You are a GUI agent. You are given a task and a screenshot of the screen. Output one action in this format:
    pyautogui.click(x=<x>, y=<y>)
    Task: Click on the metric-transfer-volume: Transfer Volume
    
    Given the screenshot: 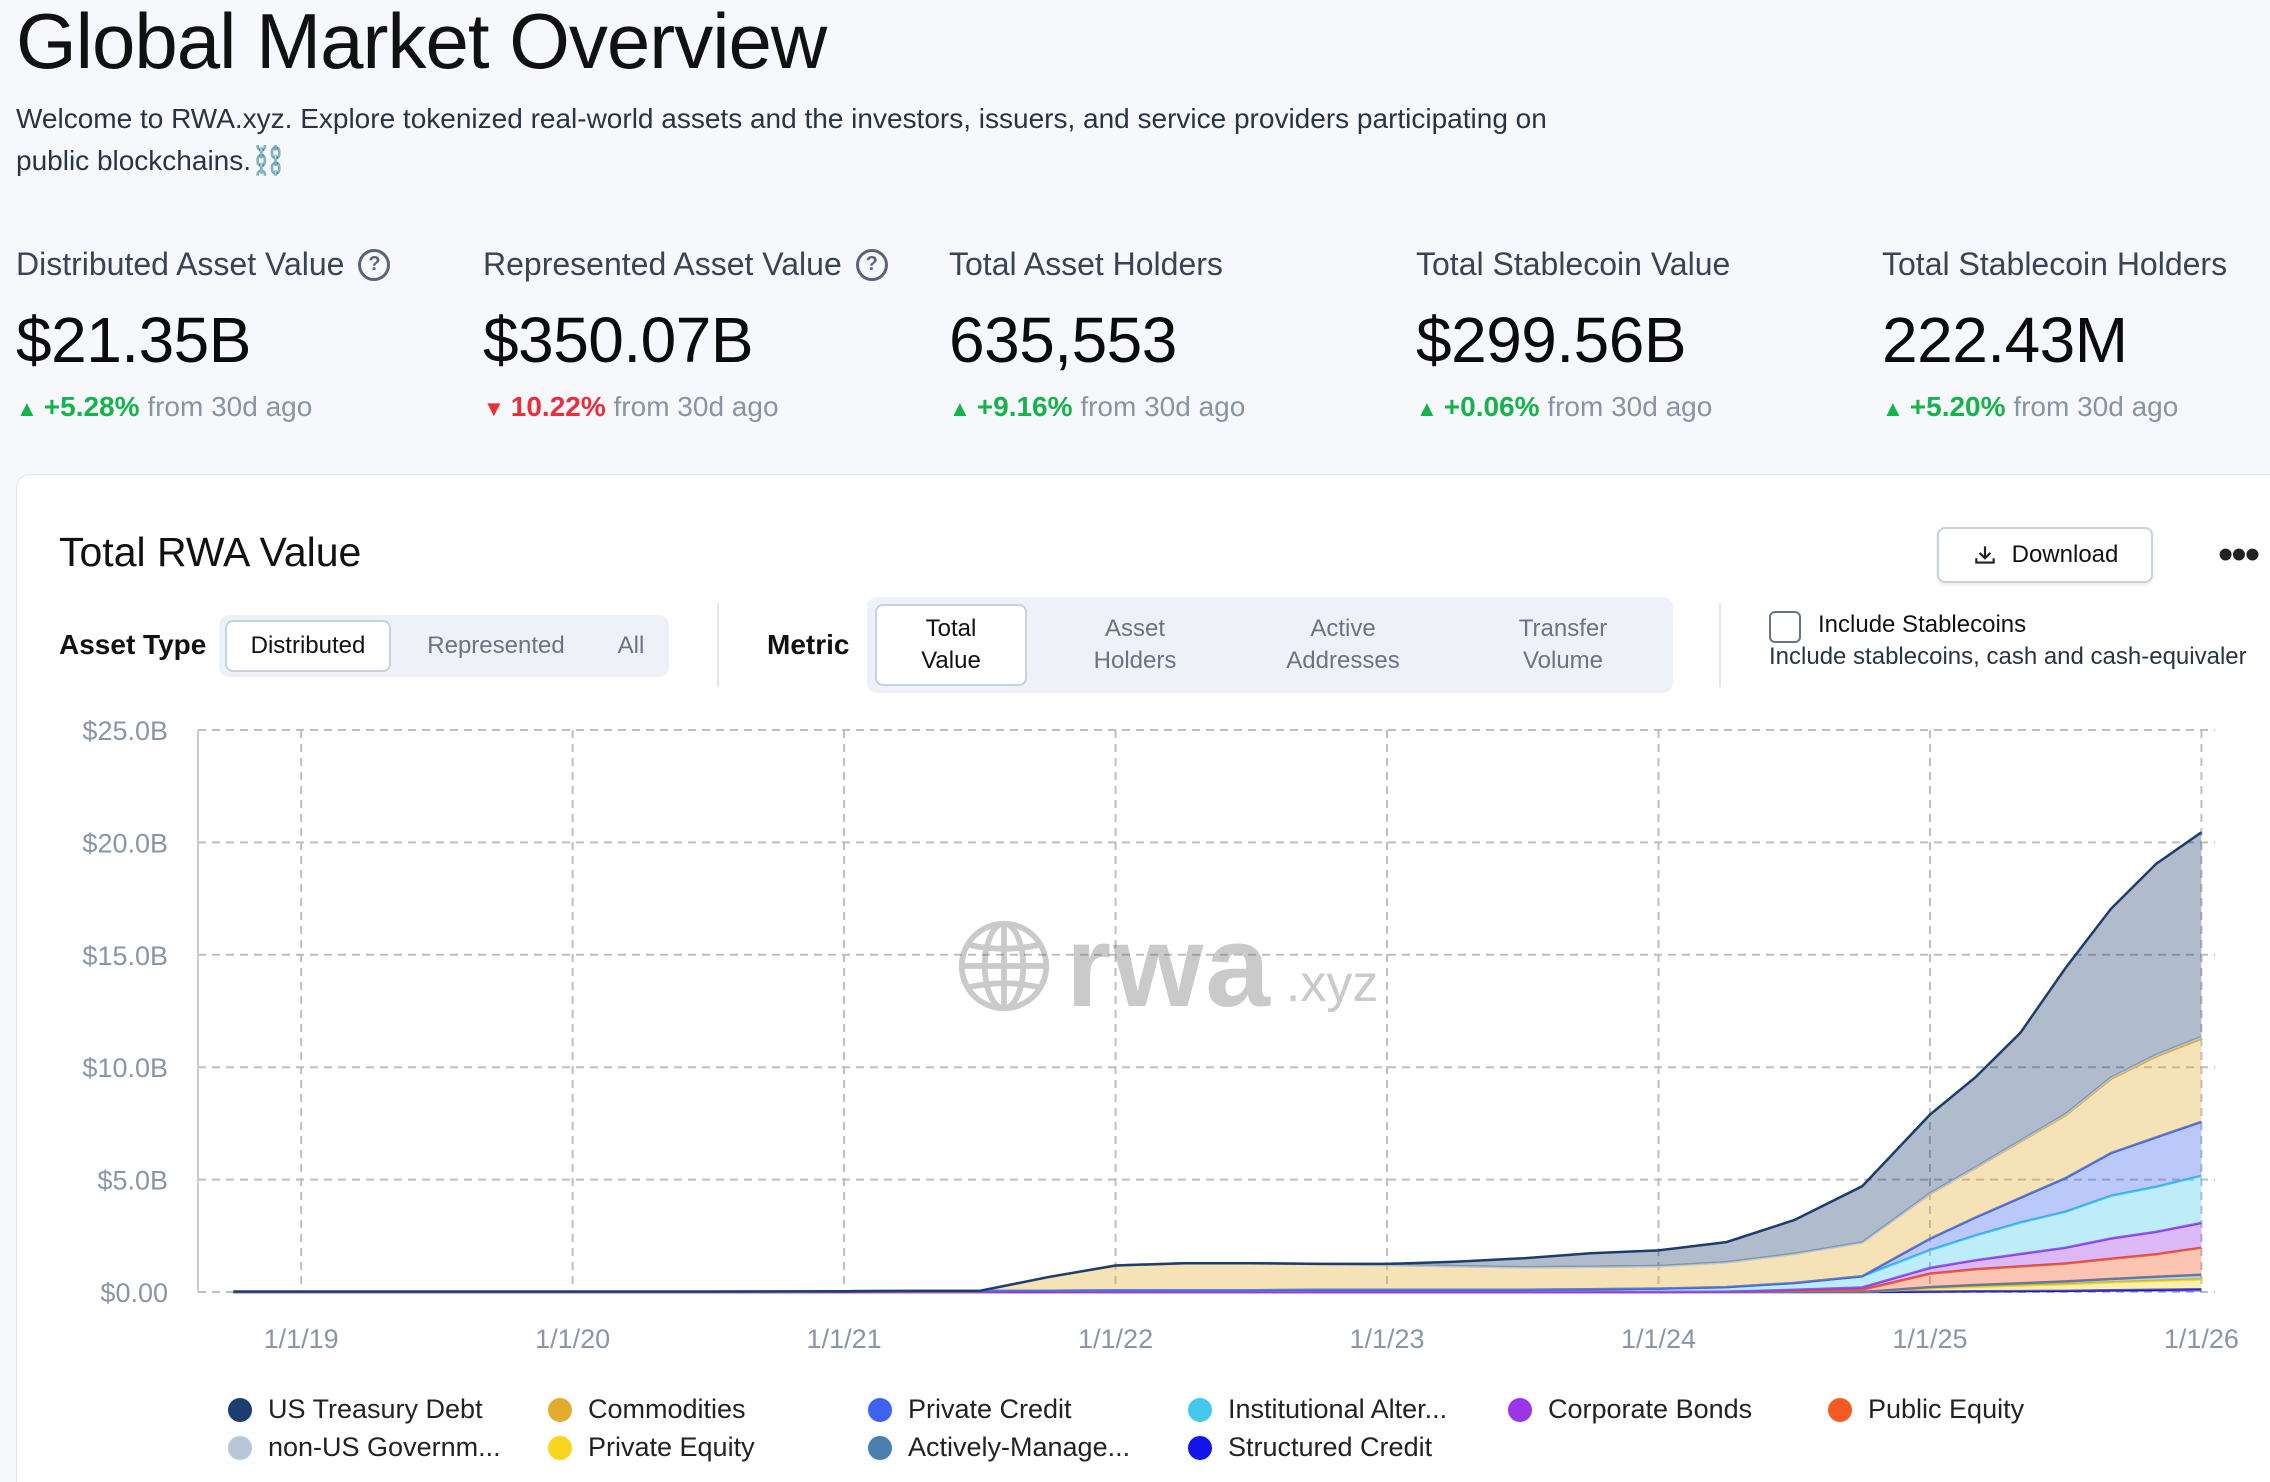 What is the action you would take?
    pyautogui.click(x=1563, y=644)
    